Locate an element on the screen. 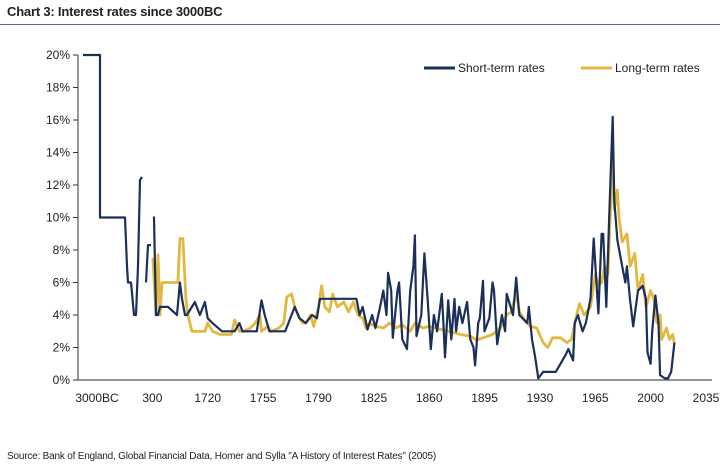 The width and height of the screenshot is (720, 476). x-tick-label: 2000 is located at coordinates (650, 398).